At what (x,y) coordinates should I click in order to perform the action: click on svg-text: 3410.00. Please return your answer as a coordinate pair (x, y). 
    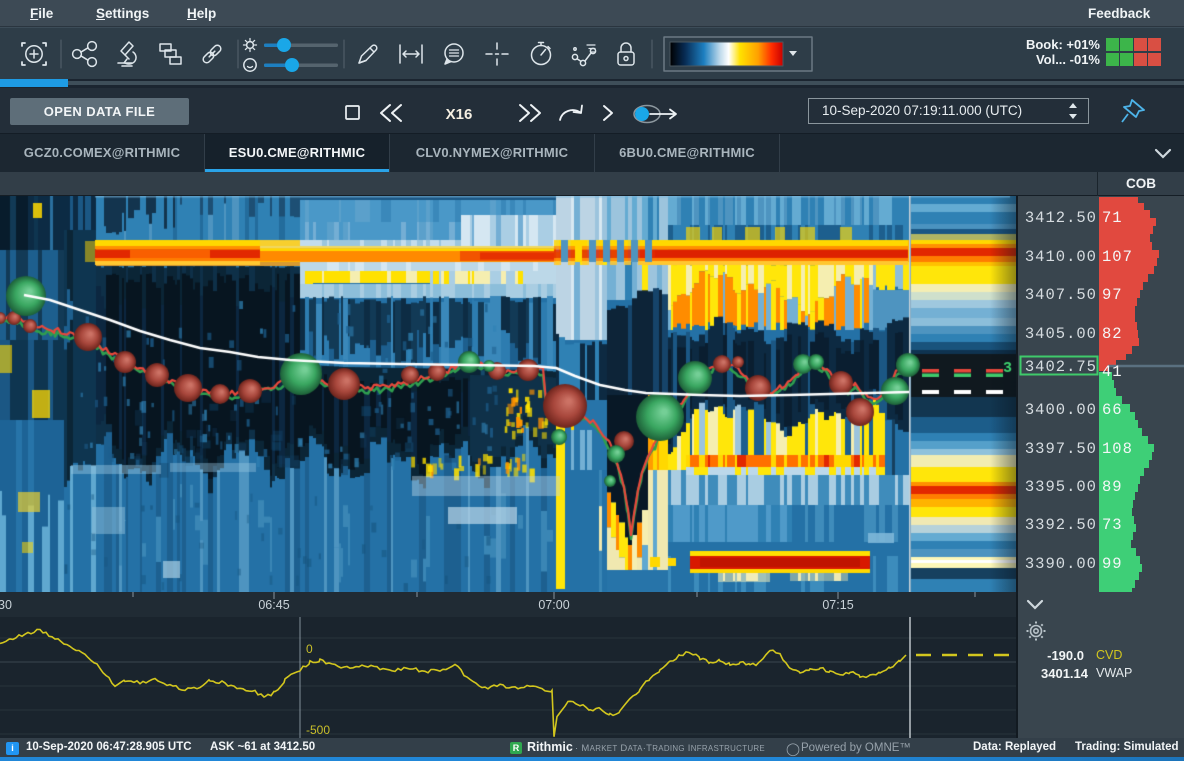
    Looking at the image, I should click on (1061, 257).